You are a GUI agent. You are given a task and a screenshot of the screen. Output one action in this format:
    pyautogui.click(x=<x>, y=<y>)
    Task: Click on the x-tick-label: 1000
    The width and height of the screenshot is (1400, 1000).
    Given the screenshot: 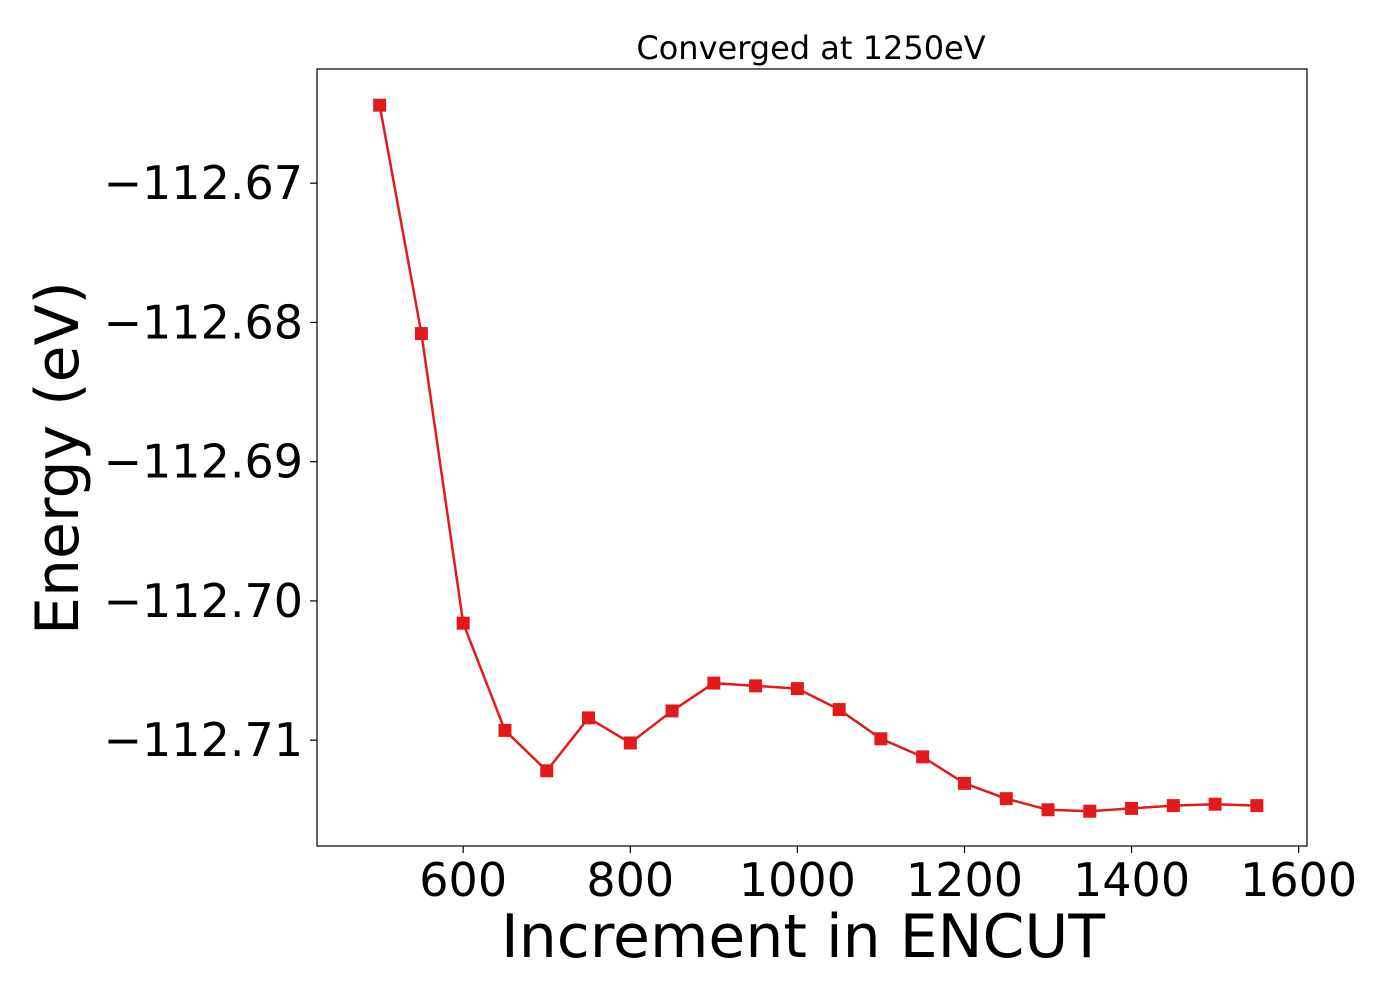 What is the action you would take?
    pyautogui.click(x=797, y=880)
    